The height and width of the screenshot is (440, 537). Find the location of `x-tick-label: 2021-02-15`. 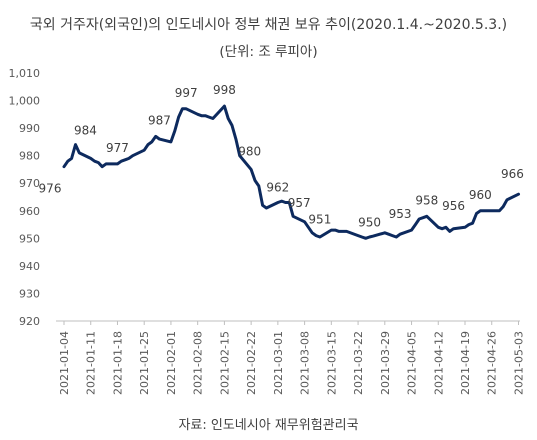

x-tick-label: 2021-02-15 is located at coordinates (224, 363).